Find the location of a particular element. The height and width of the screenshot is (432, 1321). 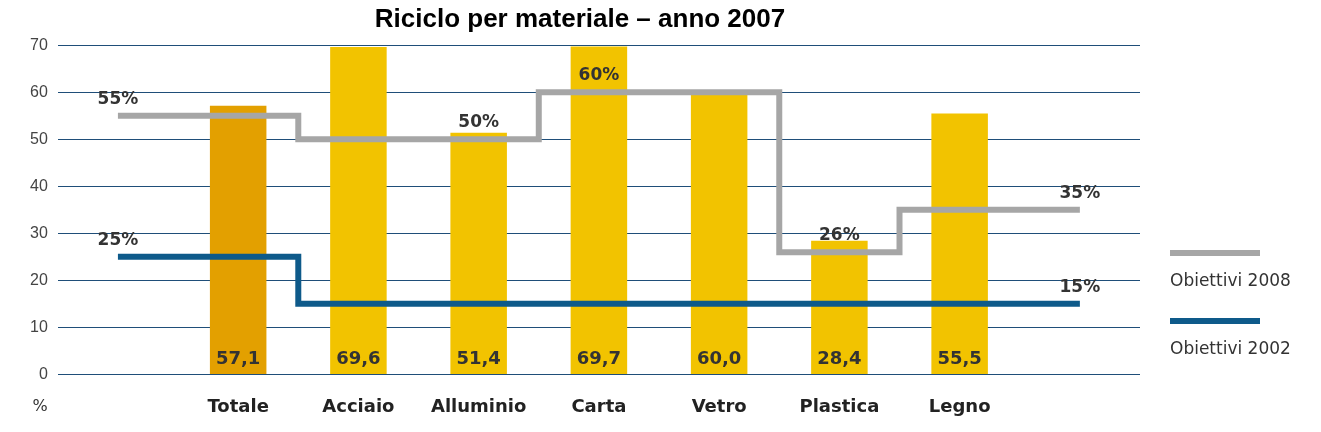

y-tick-label: 20 is located at coordinates (39, 279).